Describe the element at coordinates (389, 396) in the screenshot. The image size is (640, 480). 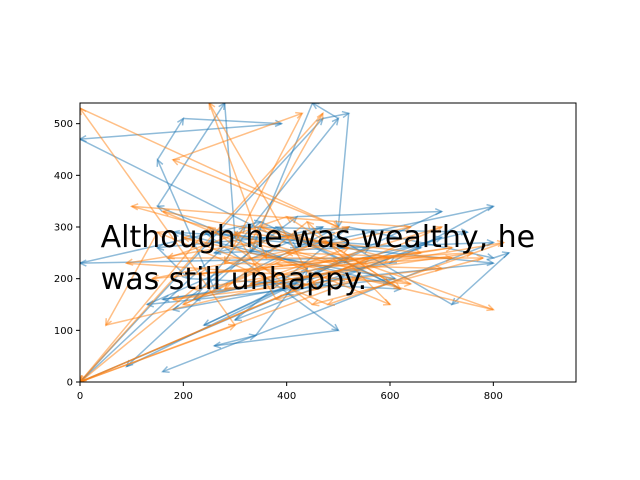
I see `x-tick-label: 600` at that location.